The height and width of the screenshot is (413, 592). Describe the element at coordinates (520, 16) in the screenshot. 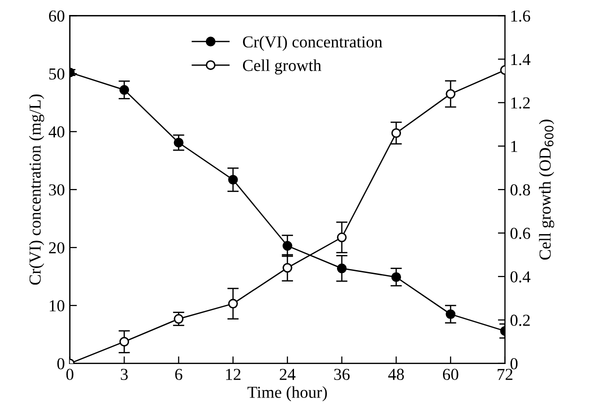

I see `y2-tick-label: 1.6` at that location.